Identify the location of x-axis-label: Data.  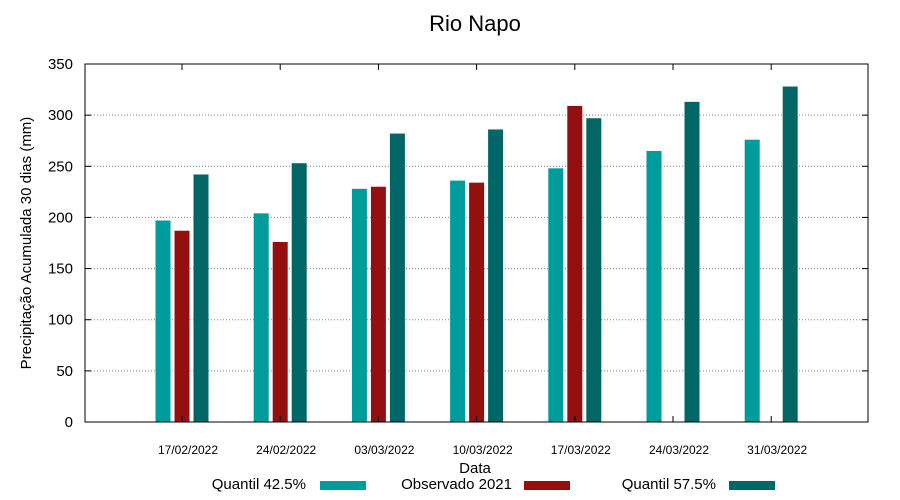
(475, 468).